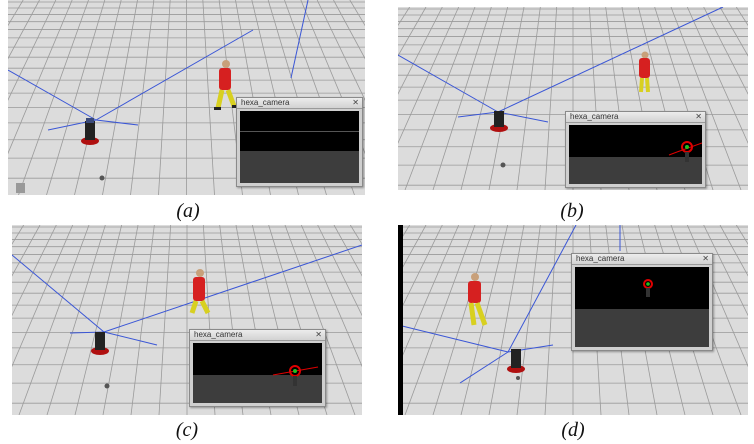 The image size is (754, 444). Describe the element at coordinates (573, 430) in the screenshot. I see `caption-d: (d)` at that location.